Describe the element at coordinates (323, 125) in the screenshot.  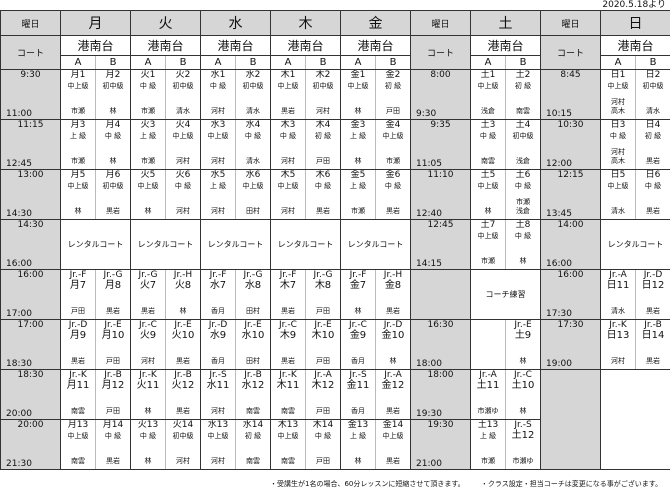
I see `class-code: 木4` at that location.